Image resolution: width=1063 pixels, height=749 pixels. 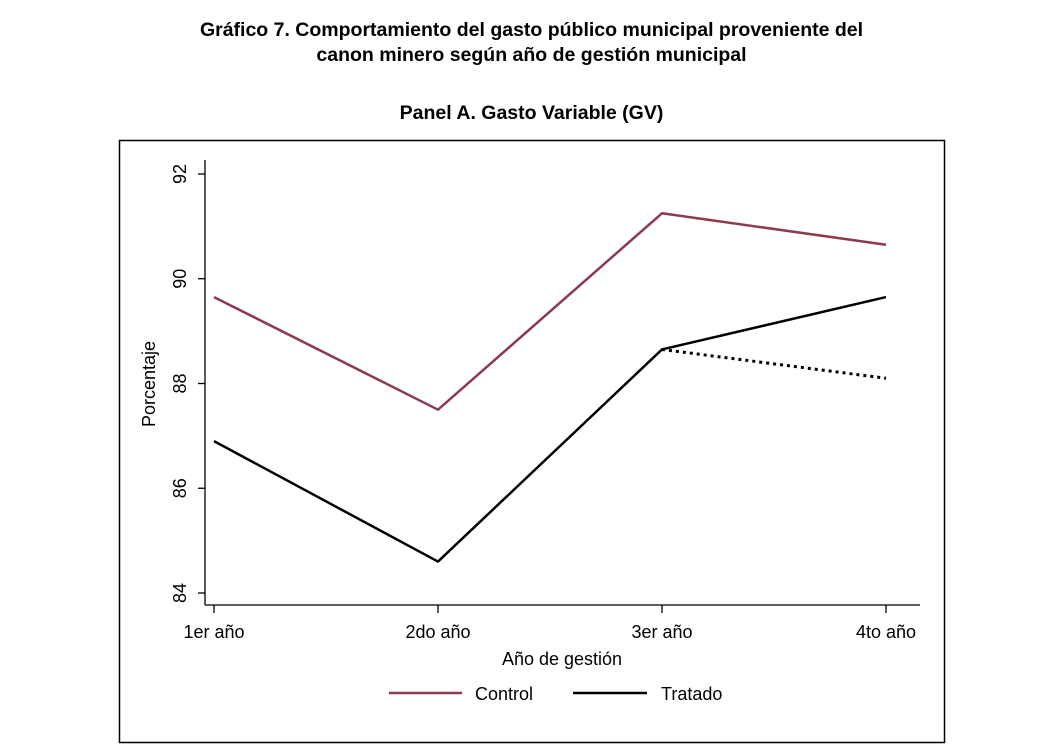 I want to click on x-axis-label: Año de gestión, so click(x=562, y=659).